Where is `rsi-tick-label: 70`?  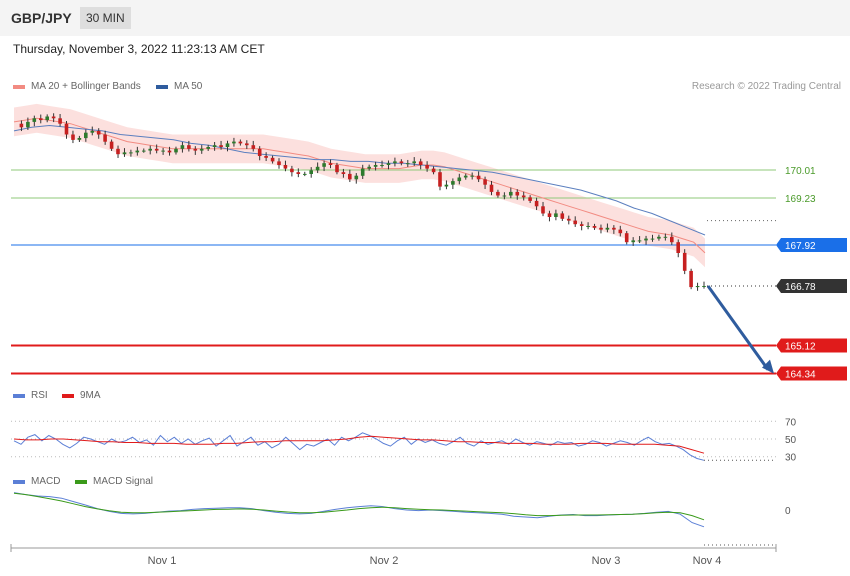 rsi-tick-label: 70 is located at coordinates (791, 422).